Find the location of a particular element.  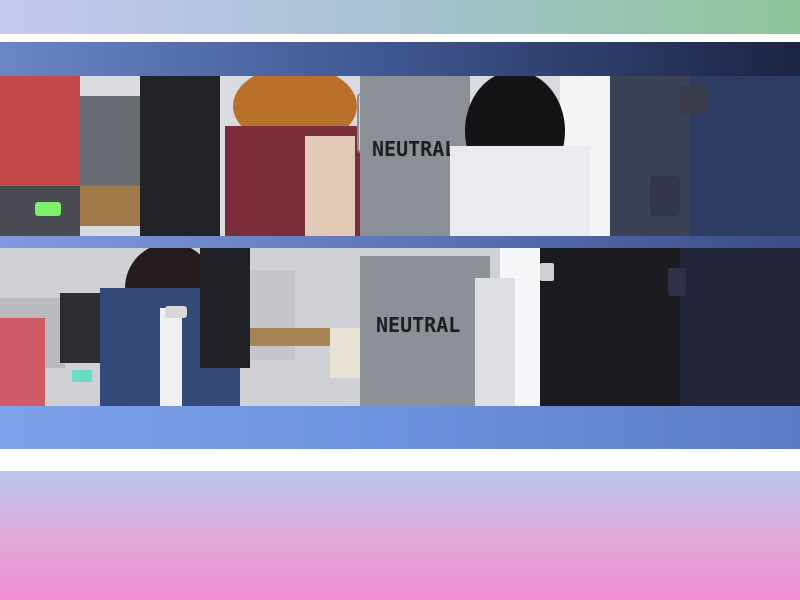

photo-divider-bar is located at coordinates (400, 242).